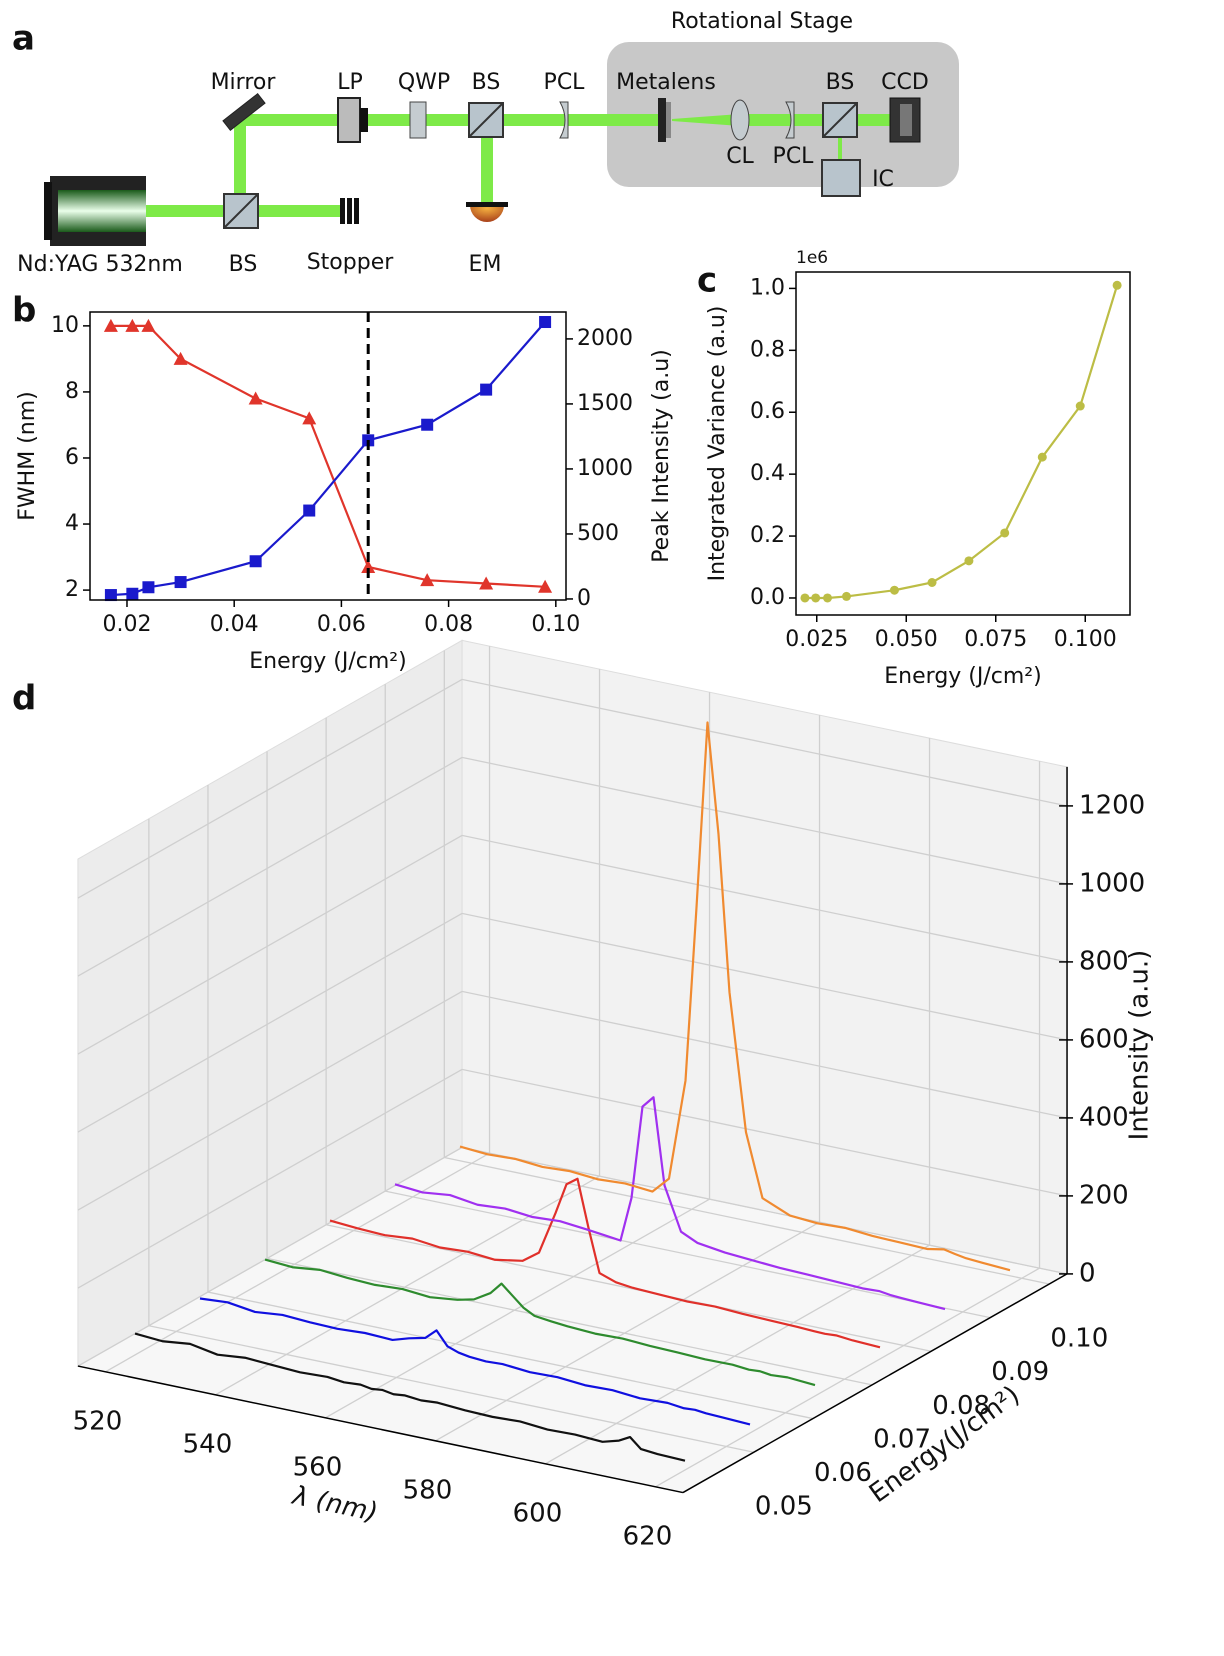 This screenshot has width=1224, height=1656. Describe the element at coordinates (65, 325) in the screenshot. I see `y-tick-label: 10` at that location.